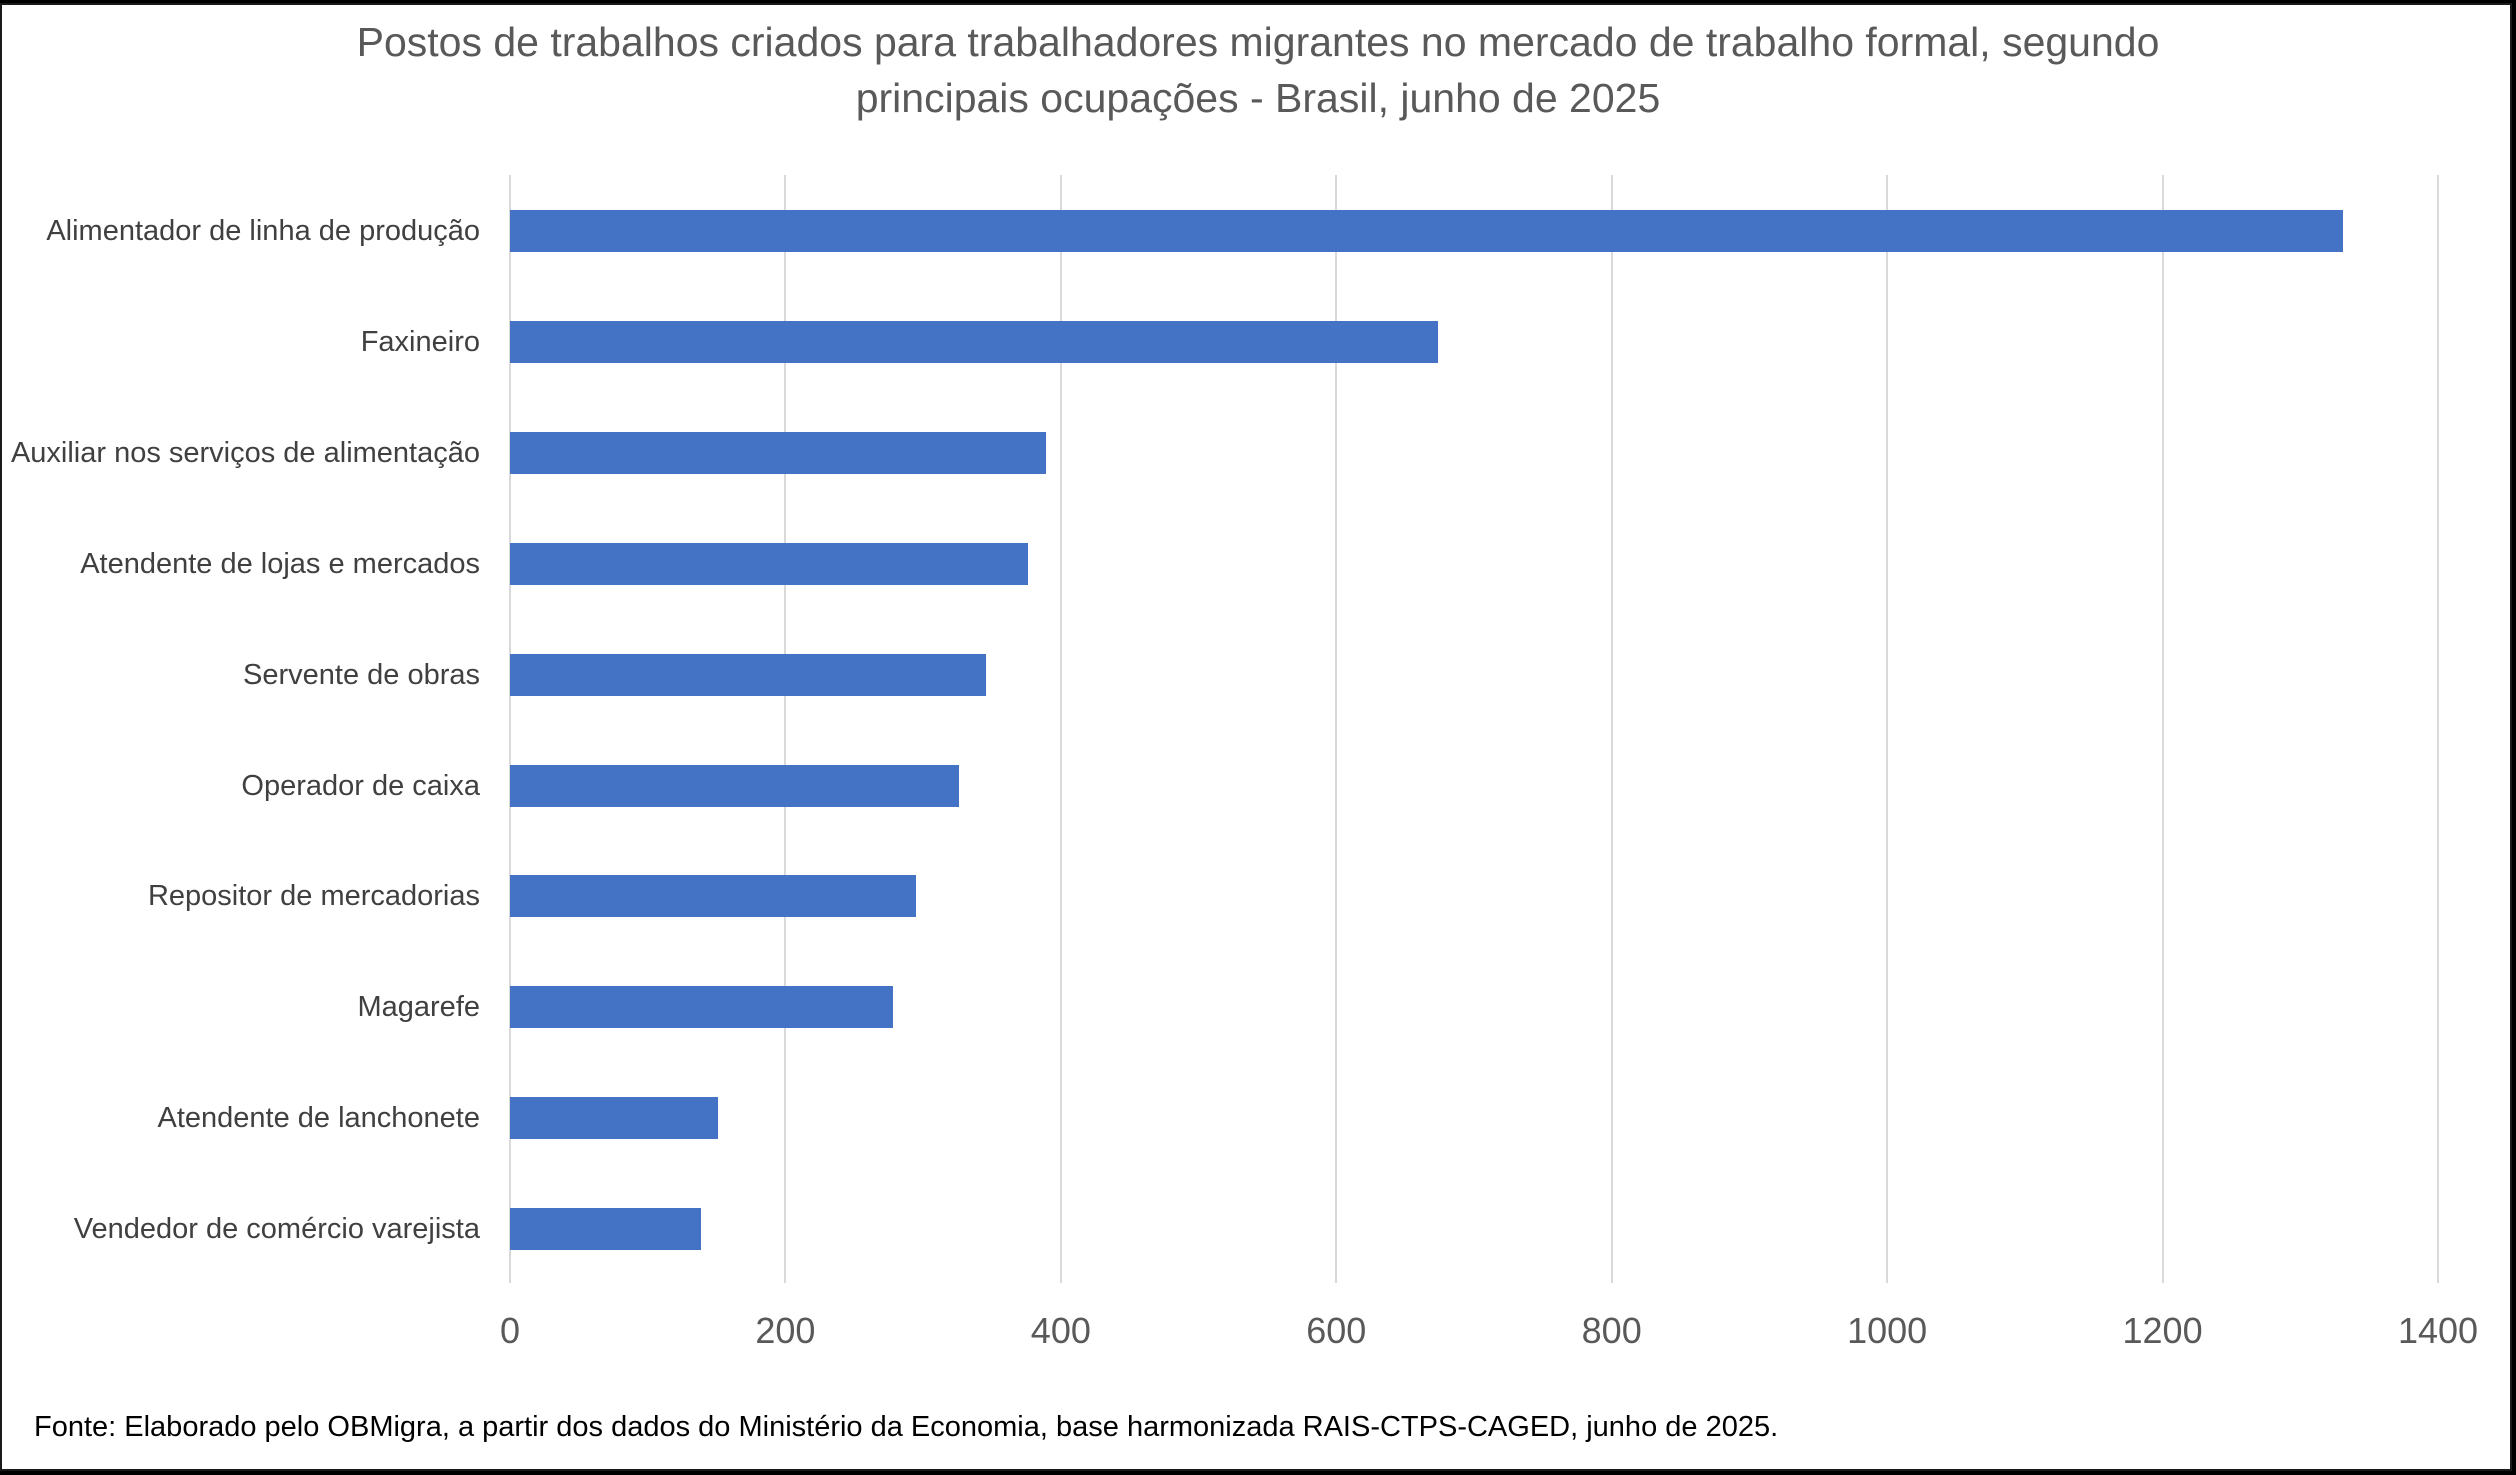 The image size is (2516, 1475). I want to click on x-tick-label: 200, so click(785, 1330).